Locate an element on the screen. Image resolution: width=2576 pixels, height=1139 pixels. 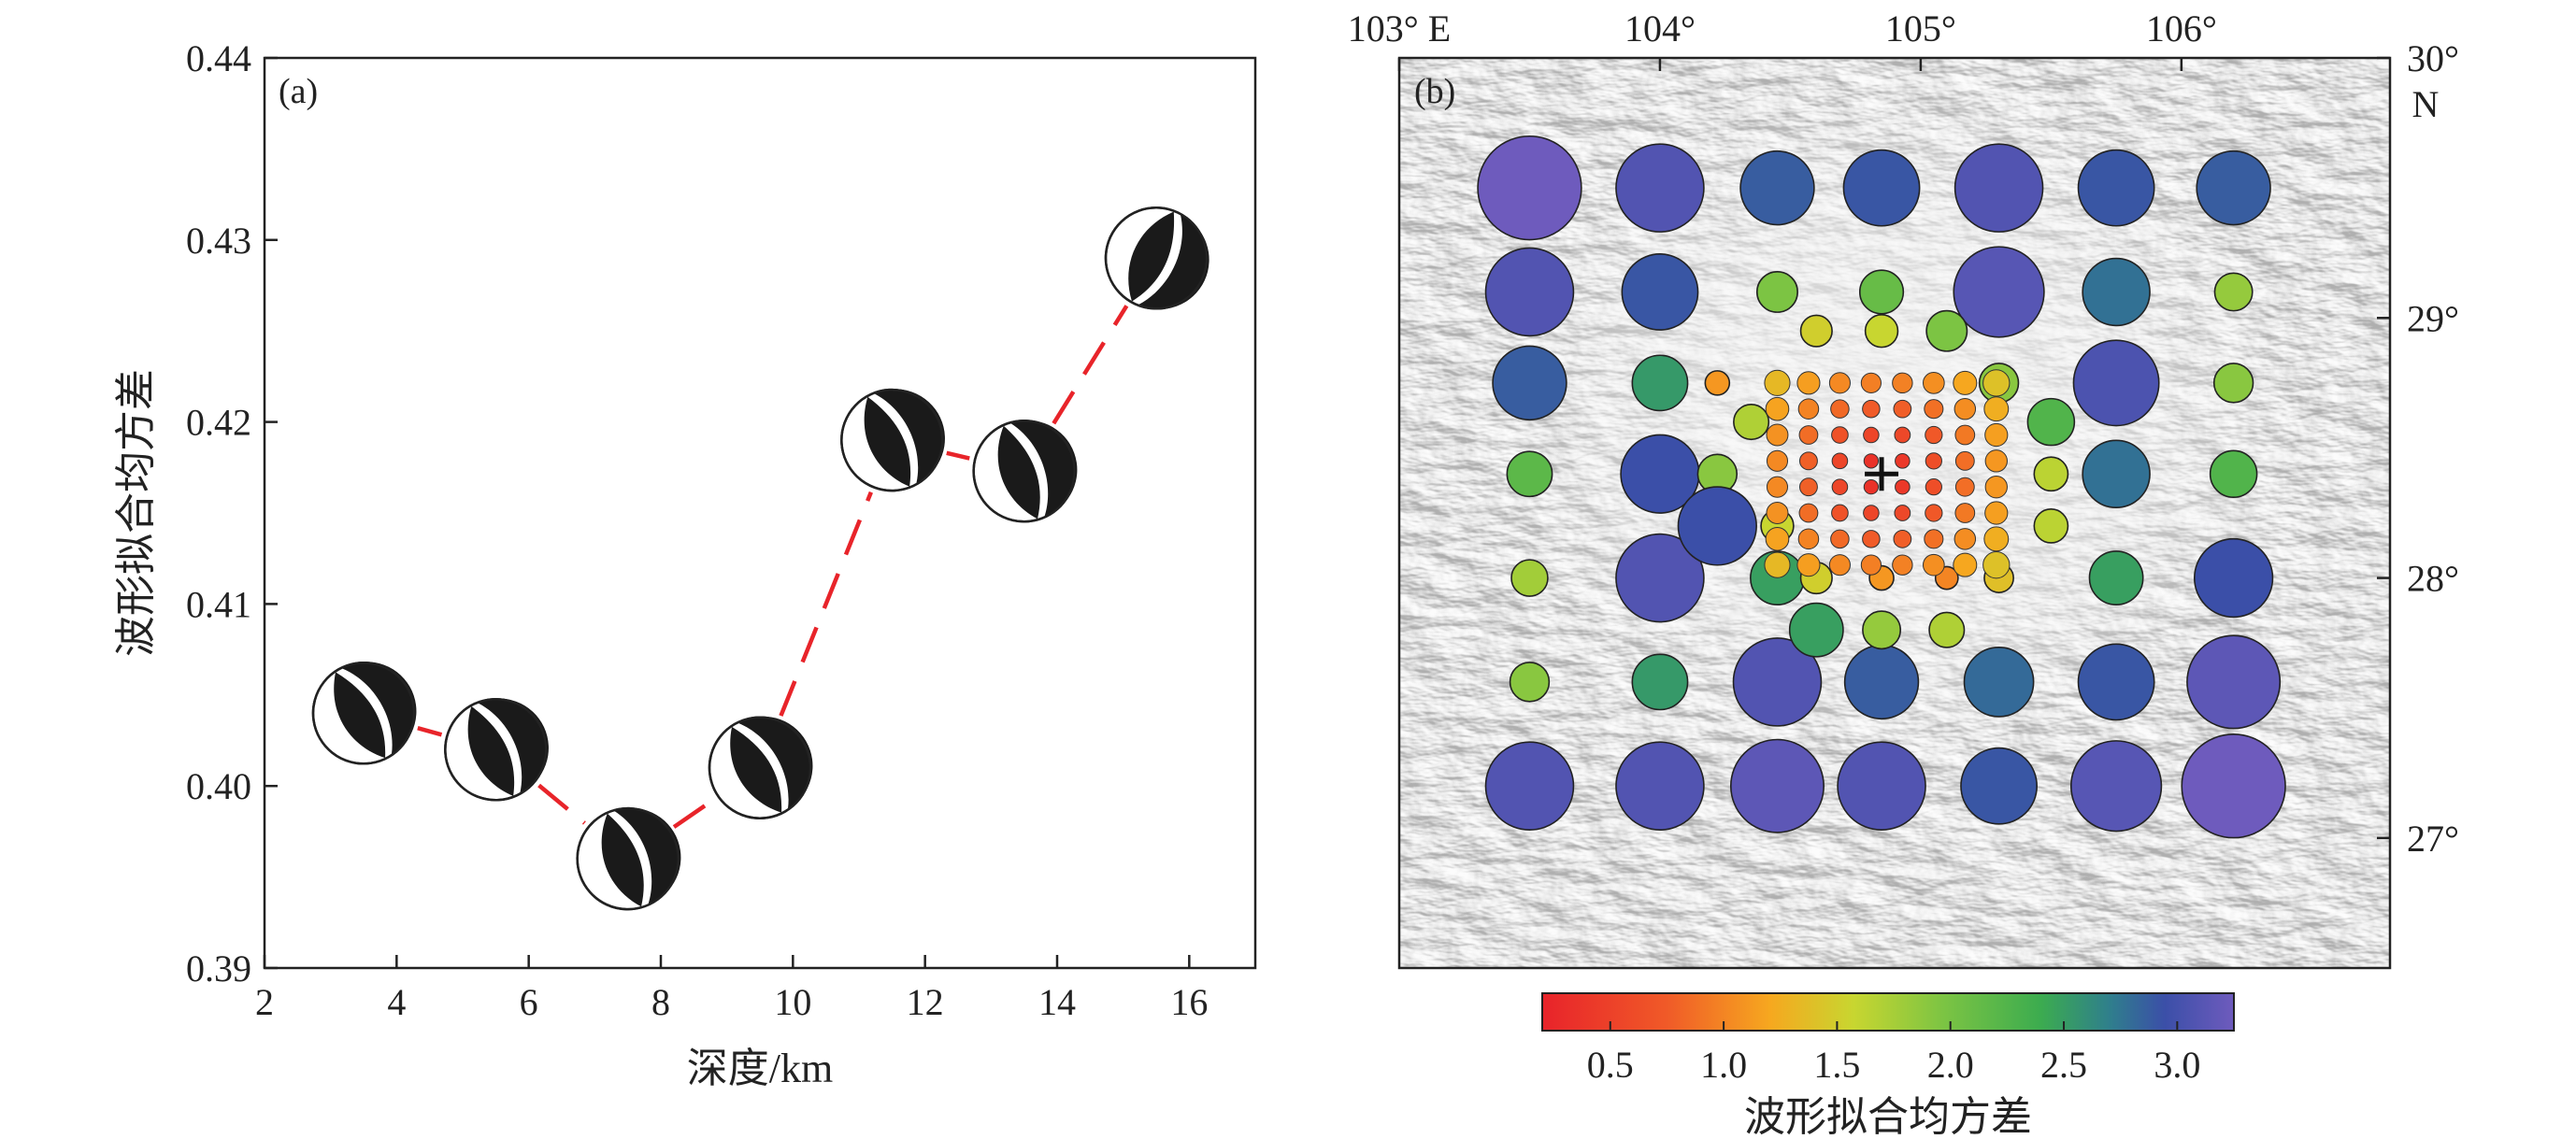
x-tick-label: 4 is located at coordinates (396, 1002).